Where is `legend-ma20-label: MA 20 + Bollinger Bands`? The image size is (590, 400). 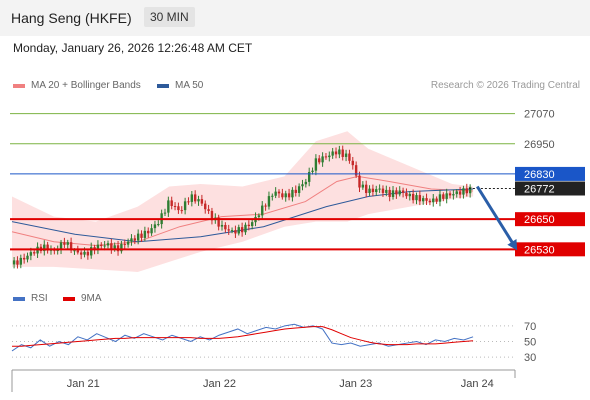 legend-ma20-label: MA 20 + Bollinger Bands is located at coordinates (86, 85).